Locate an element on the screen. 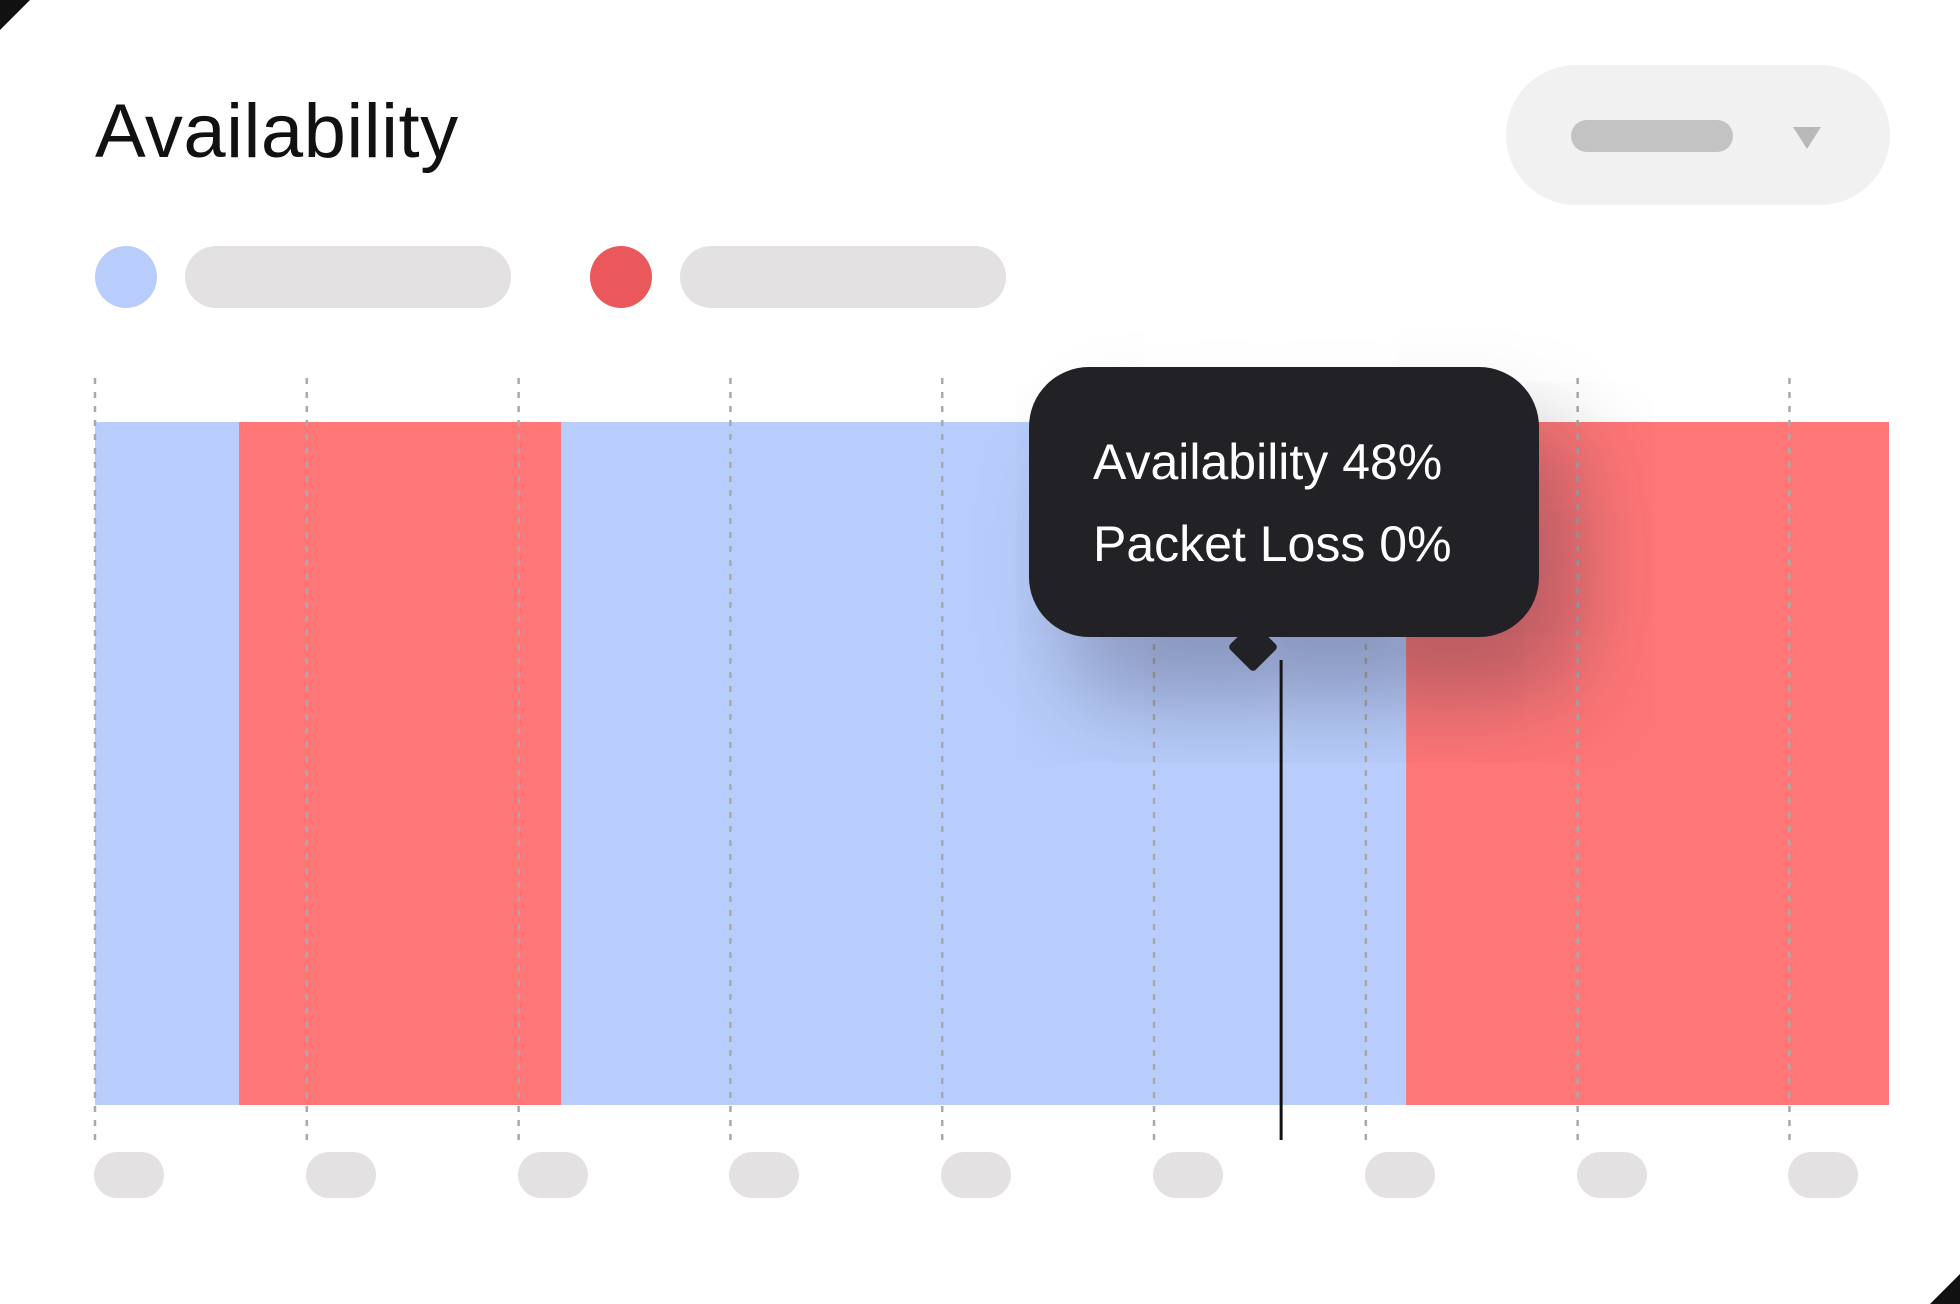 This screenshot has width=1960, height=1304. chart-title: Availability is located at coordinates (277, 131).